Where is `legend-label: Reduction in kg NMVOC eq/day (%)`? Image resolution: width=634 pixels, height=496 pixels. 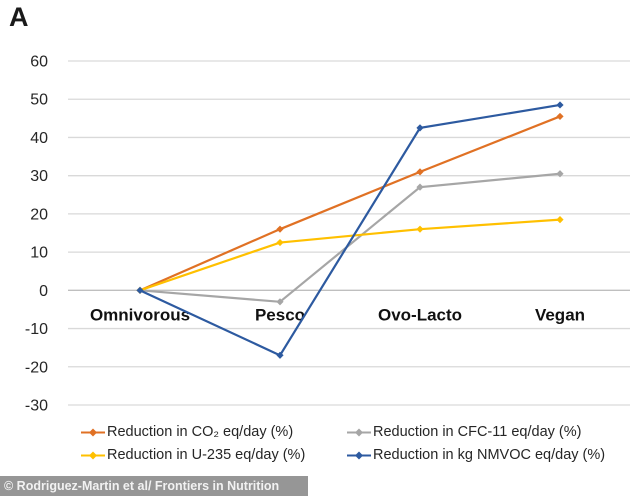 legend-label: Reduction in kg NMVOC eq/day (%) is located at coordinates (489, 455).